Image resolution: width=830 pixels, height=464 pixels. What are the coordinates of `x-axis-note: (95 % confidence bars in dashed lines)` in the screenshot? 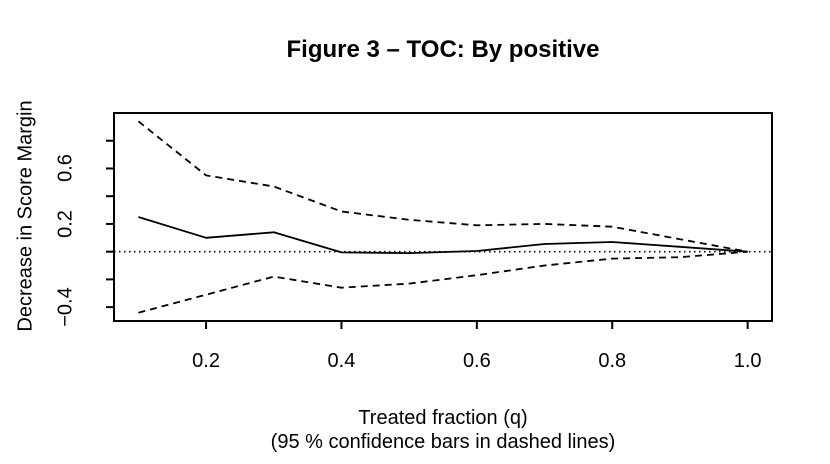 It's located at (443, 442).